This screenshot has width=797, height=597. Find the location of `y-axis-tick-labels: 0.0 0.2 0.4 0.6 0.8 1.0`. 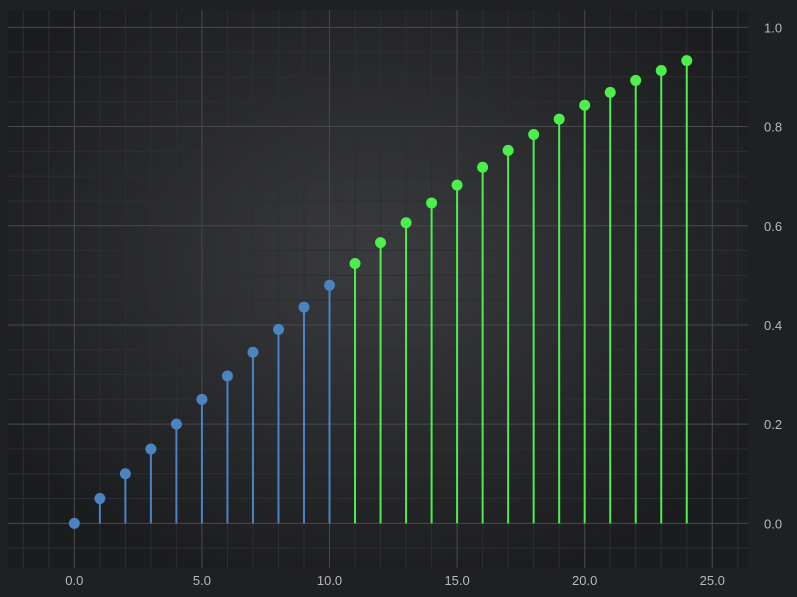

y-axis-tick-labels: 0.0 0.2 0.4 0.6 0.8 1.0 is located at coordinates (773, 275).